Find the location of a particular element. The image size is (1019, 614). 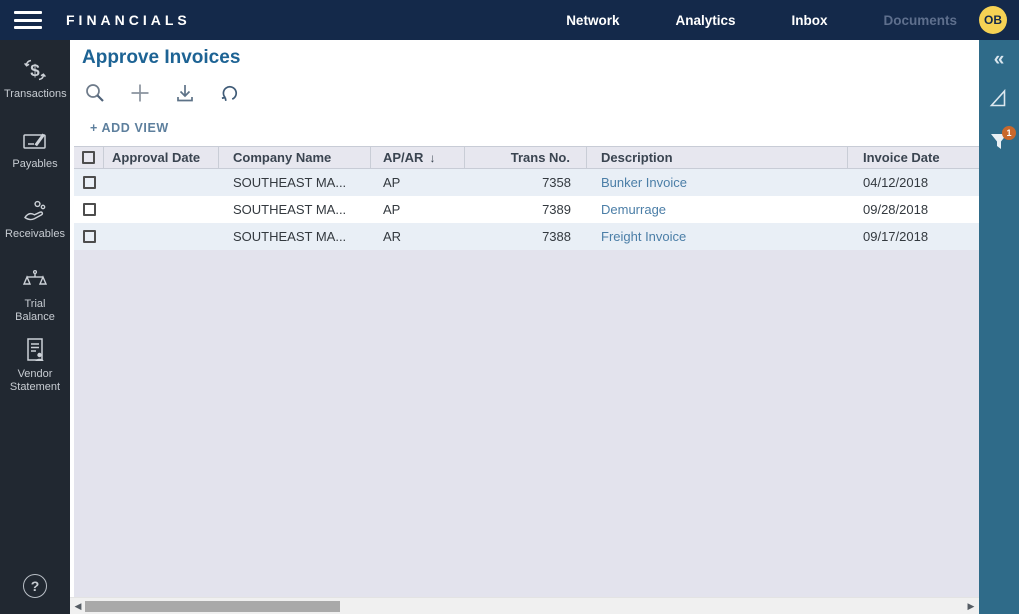

filter-icon: 1 is located at coordinates (1002, 141).